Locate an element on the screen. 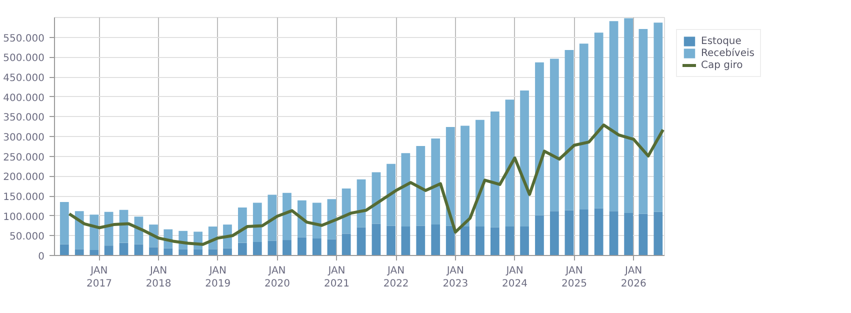 The width and height of the screenshot is (851, 313). legend-label: Cap giro is located at coordinates (722, 65).